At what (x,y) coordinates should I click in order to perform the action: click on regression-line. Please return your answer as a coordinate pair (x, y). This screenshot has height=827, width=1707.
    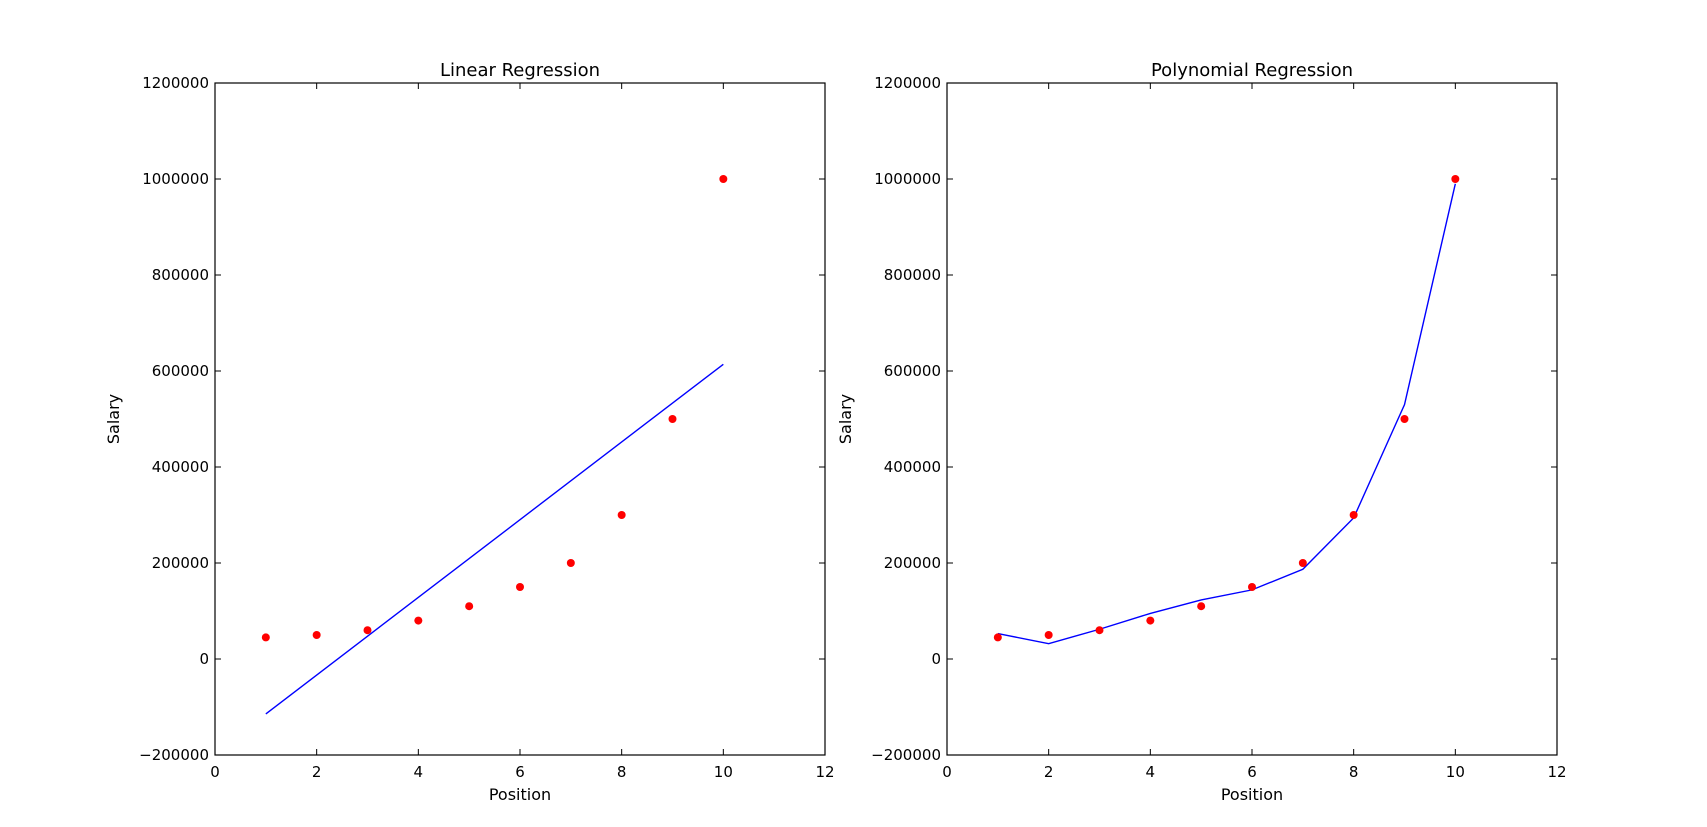
    Looking at the image, I should click on (494, 539).